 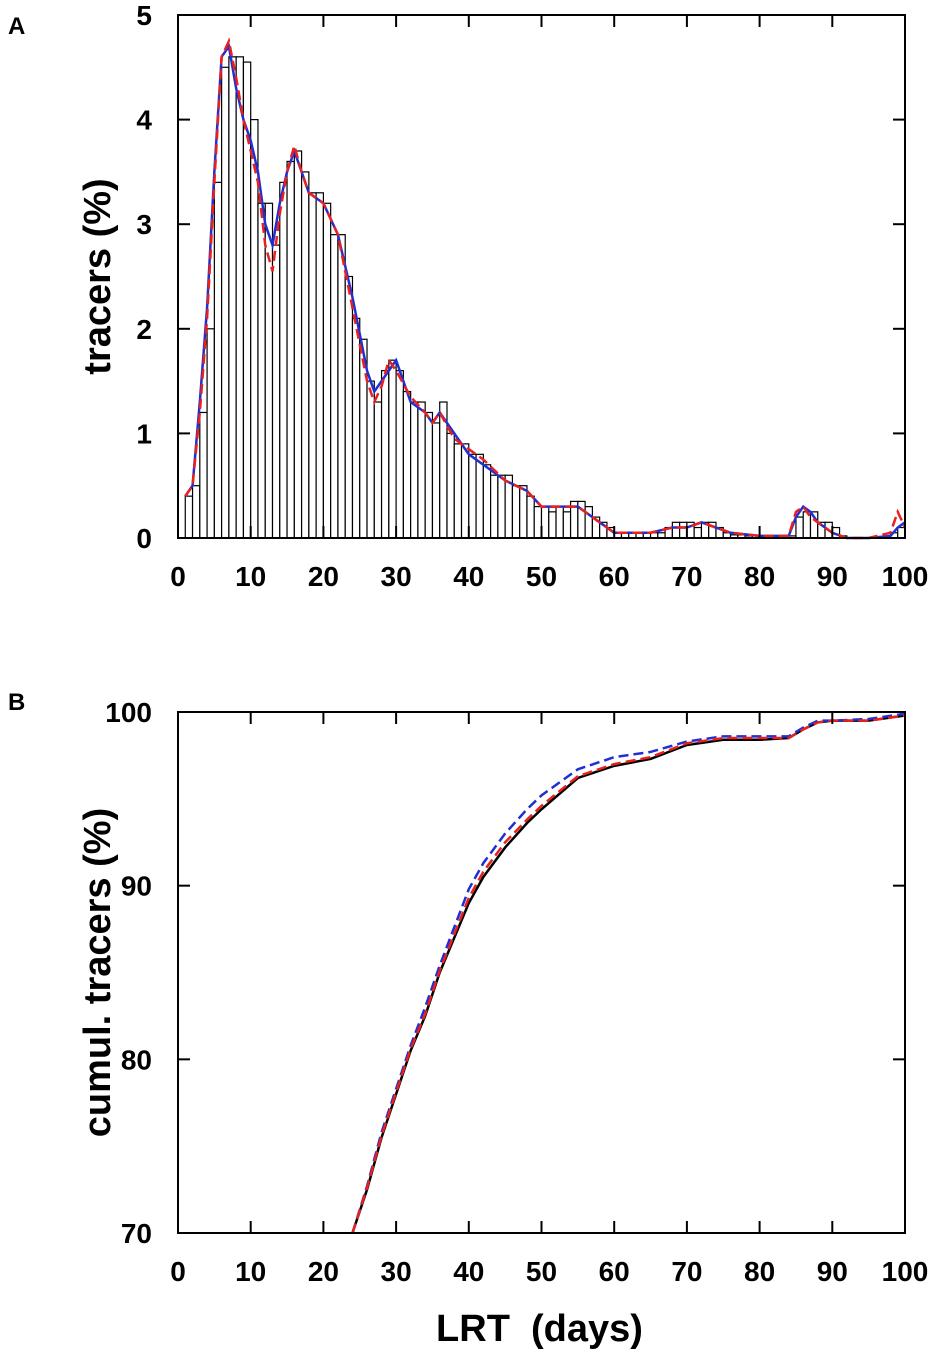 What do you see at coordinates (136, 886) in the screenshot?
I see `y-tick-label: 90` at bounding box center [136, 886].